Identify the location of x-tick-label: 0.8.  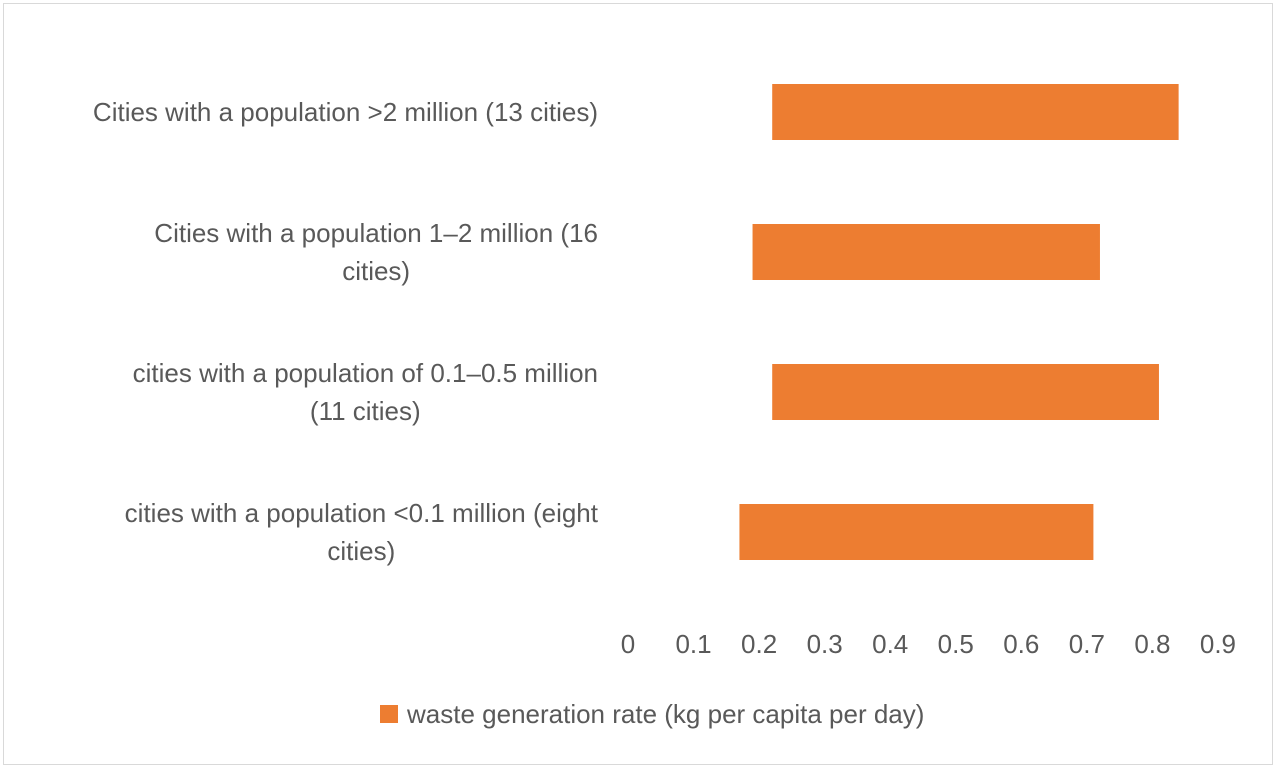
(1152, 644).